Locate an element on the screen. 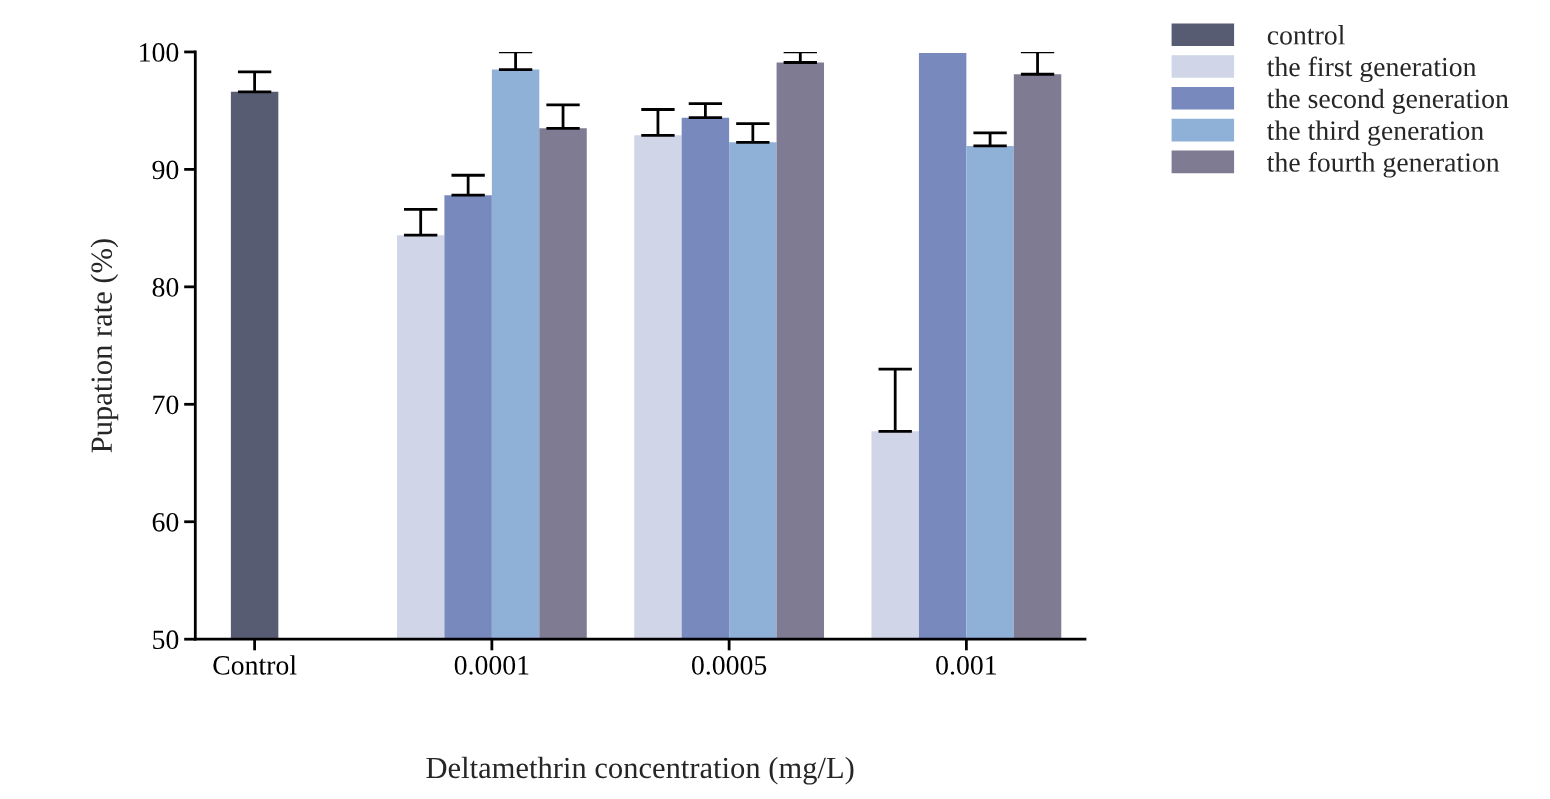 The width and height of the screenshot is (1550, 799). y-tick-label: 70 is located at coordinates (166, 405).